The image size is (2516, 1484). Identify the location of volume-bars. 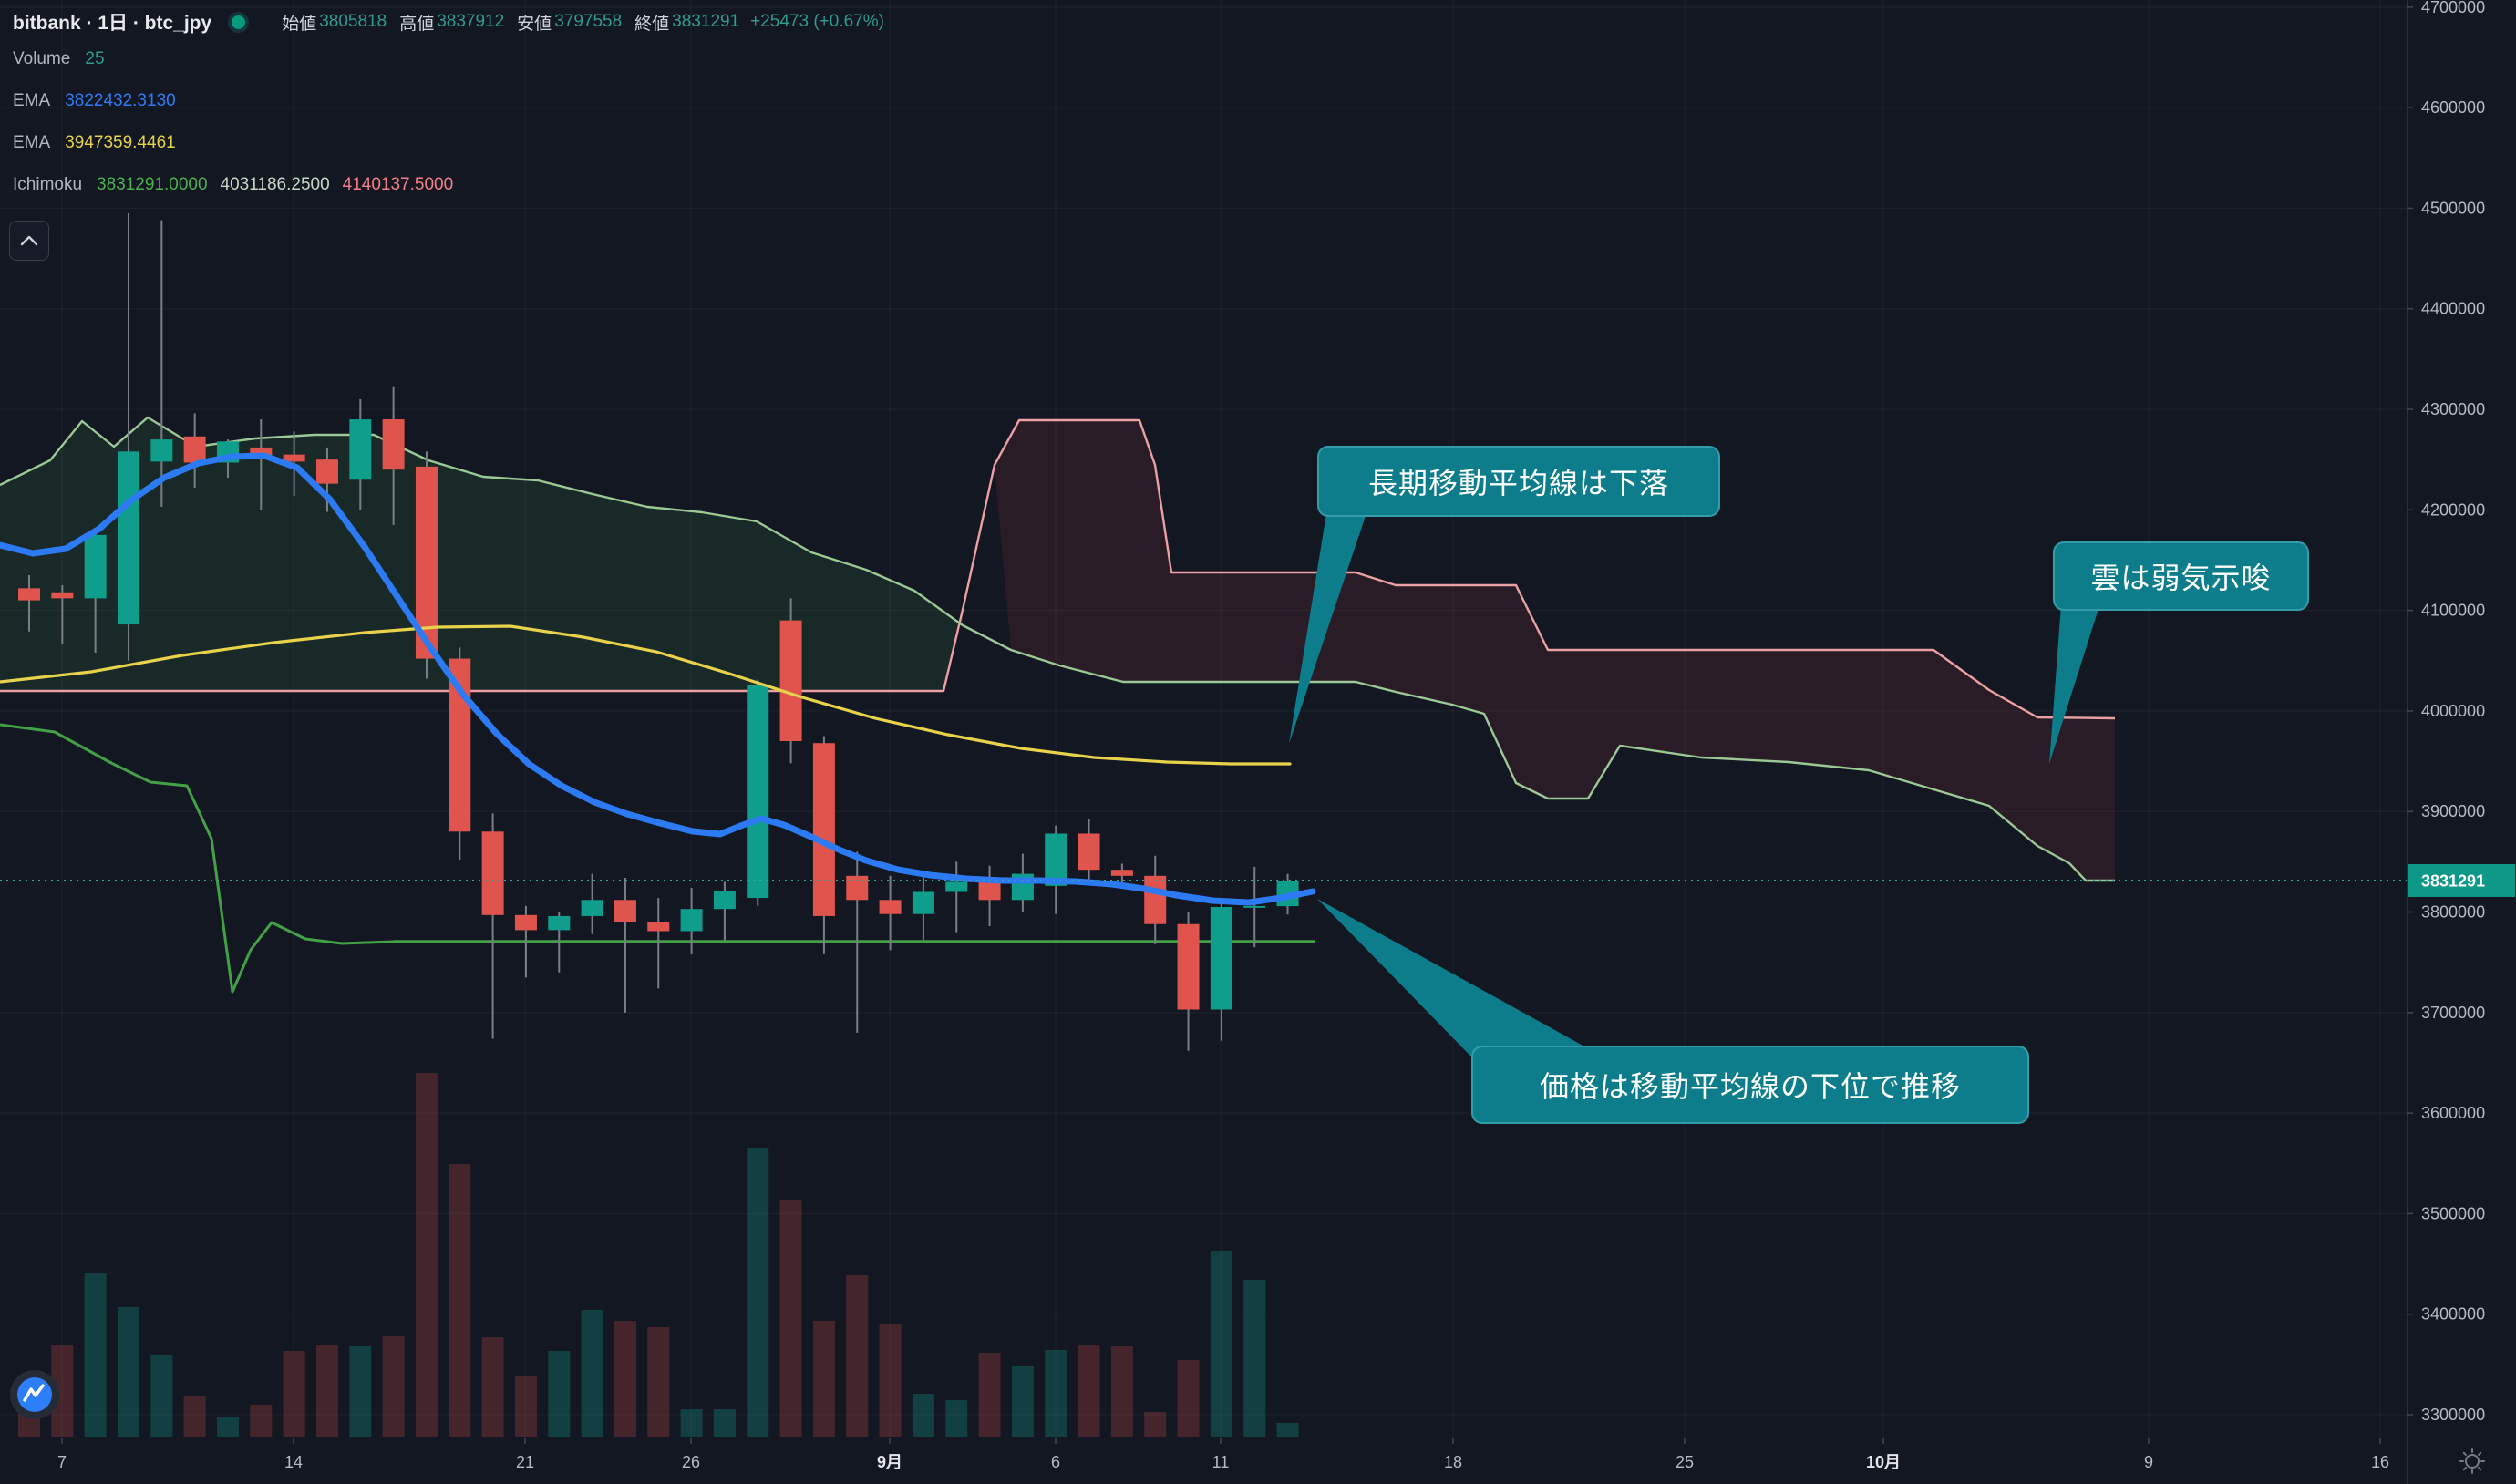
(659, 1255).